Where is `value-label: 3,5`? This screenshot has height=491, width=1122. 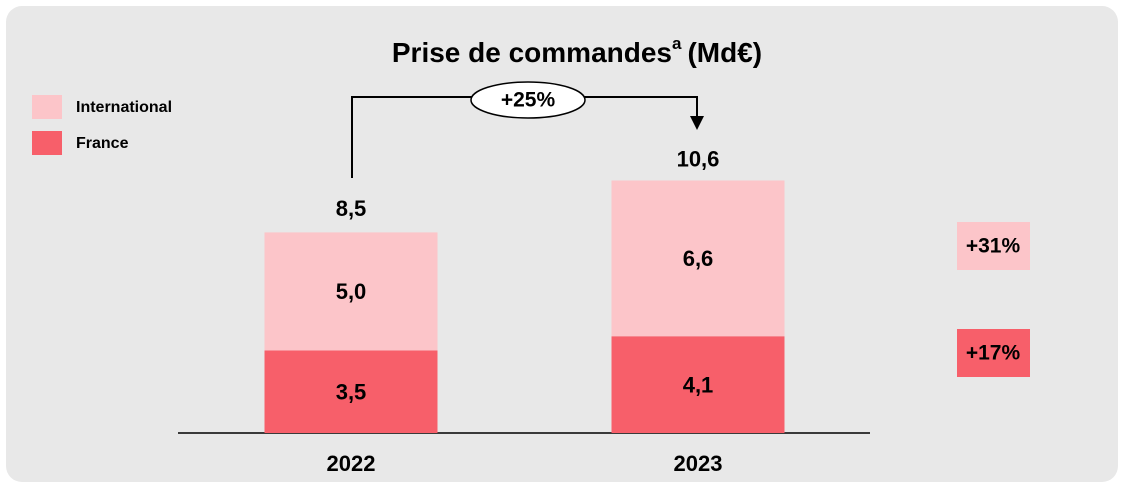
value-label: 3,5 is located at coordinates (351, 392).